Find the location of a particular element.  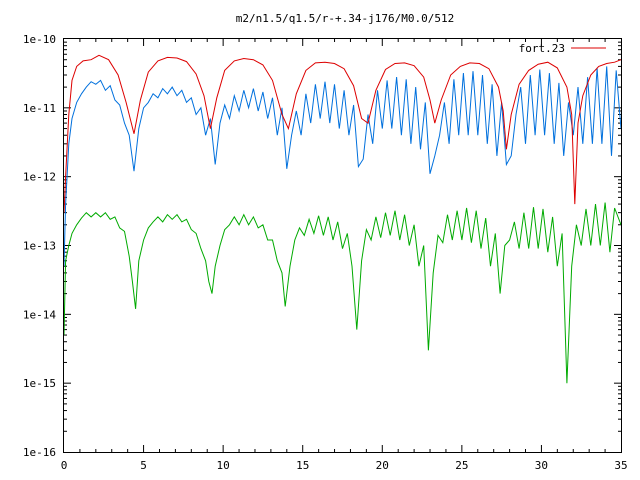

y-tick-label: 1e-16 is located at coordinates (39, 452).